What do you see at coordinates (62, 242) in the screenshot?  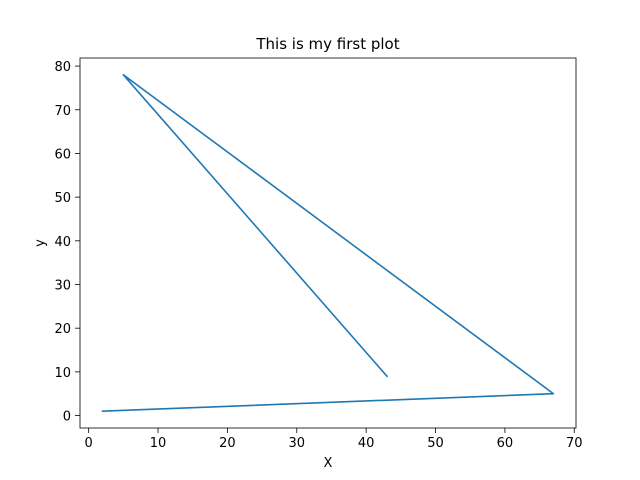 I see `y-tick-label: 40` at bounding box center [62, 242].